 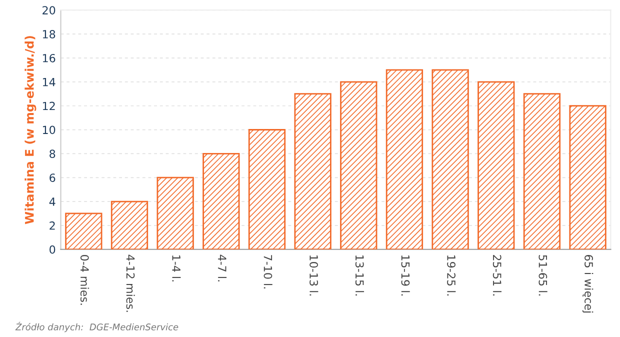 I want to click on y-tick-label: 8, so click(x=53, y=154).